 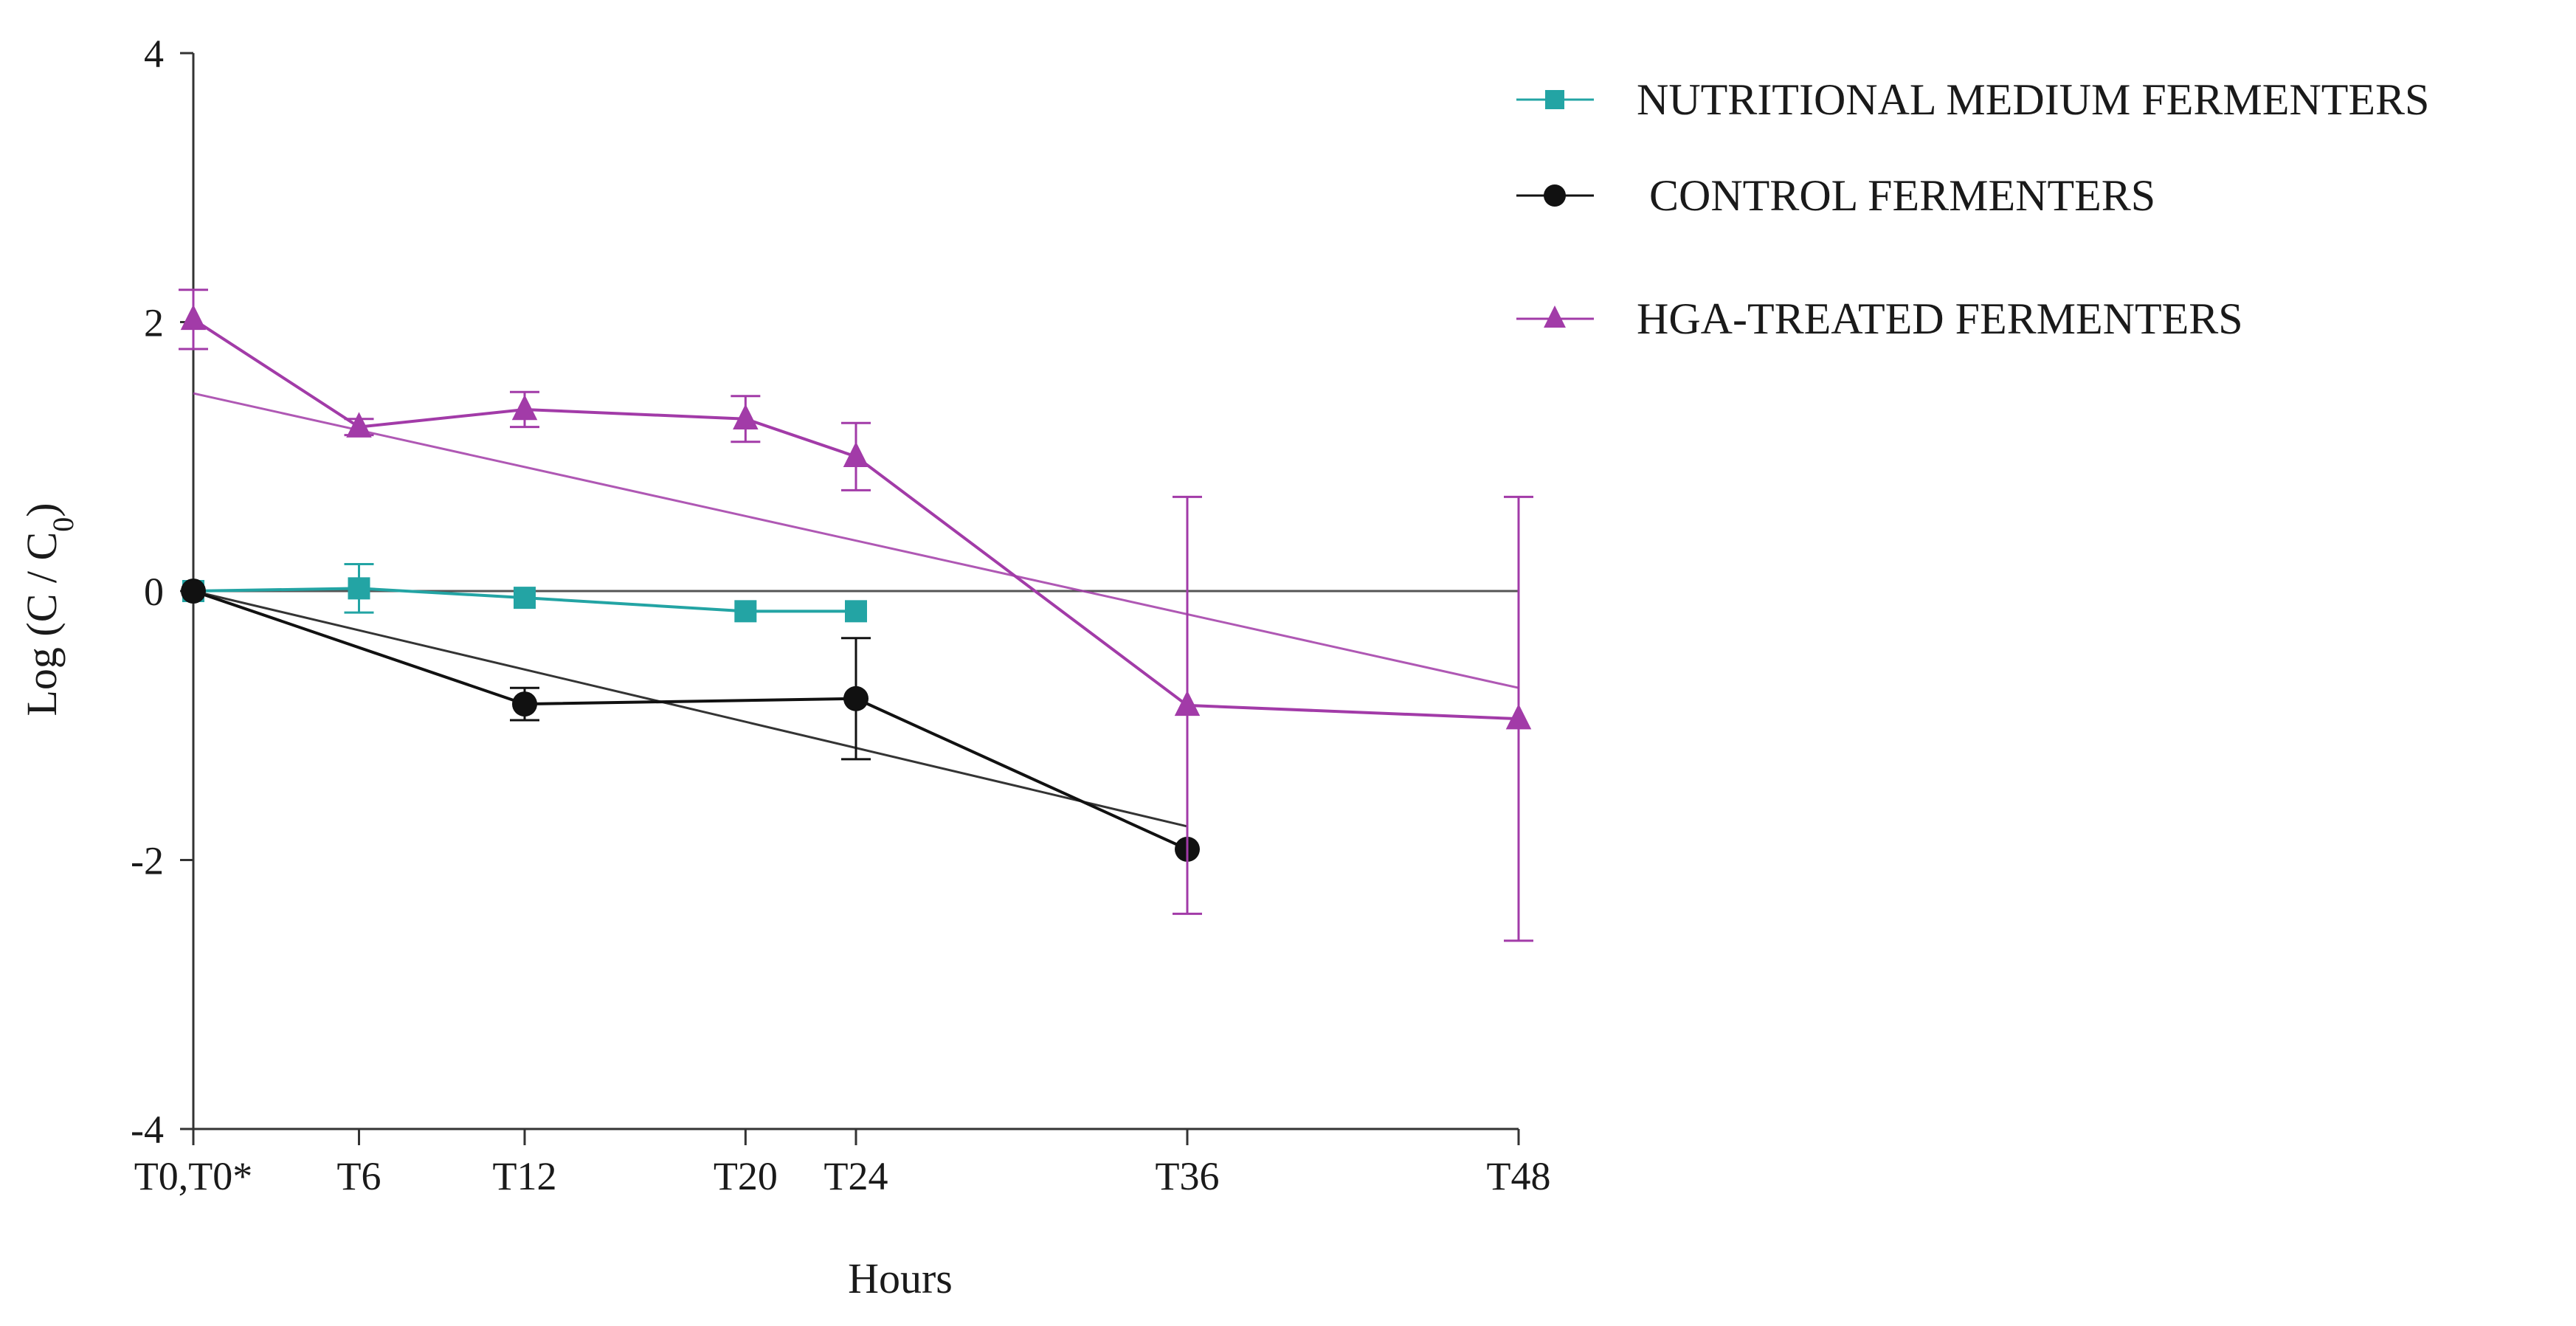 I want to click on x-tick-label: T36, so click(x=1188, y=1176).